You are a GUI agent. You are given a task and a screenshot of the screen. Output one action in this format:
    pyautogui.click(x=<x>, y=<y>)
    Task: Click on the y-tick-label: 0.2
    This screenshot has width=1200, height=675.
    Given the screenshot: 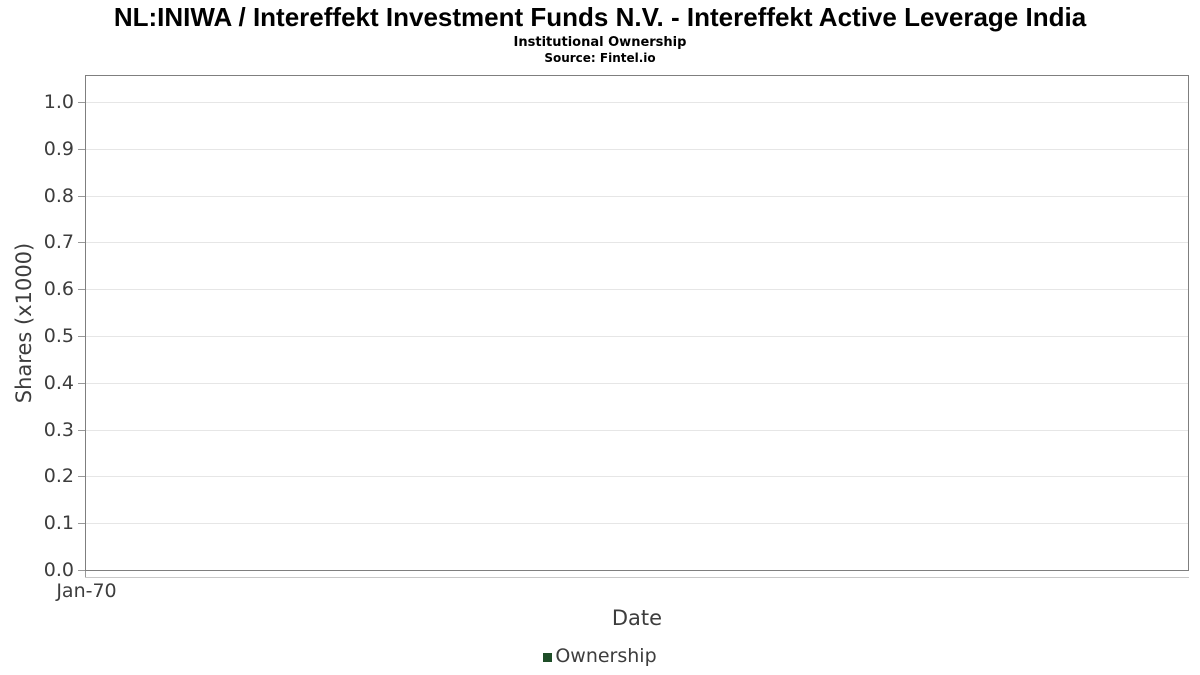 What is the action you would take?
    pyautogui.click(x=58, y=476)
    